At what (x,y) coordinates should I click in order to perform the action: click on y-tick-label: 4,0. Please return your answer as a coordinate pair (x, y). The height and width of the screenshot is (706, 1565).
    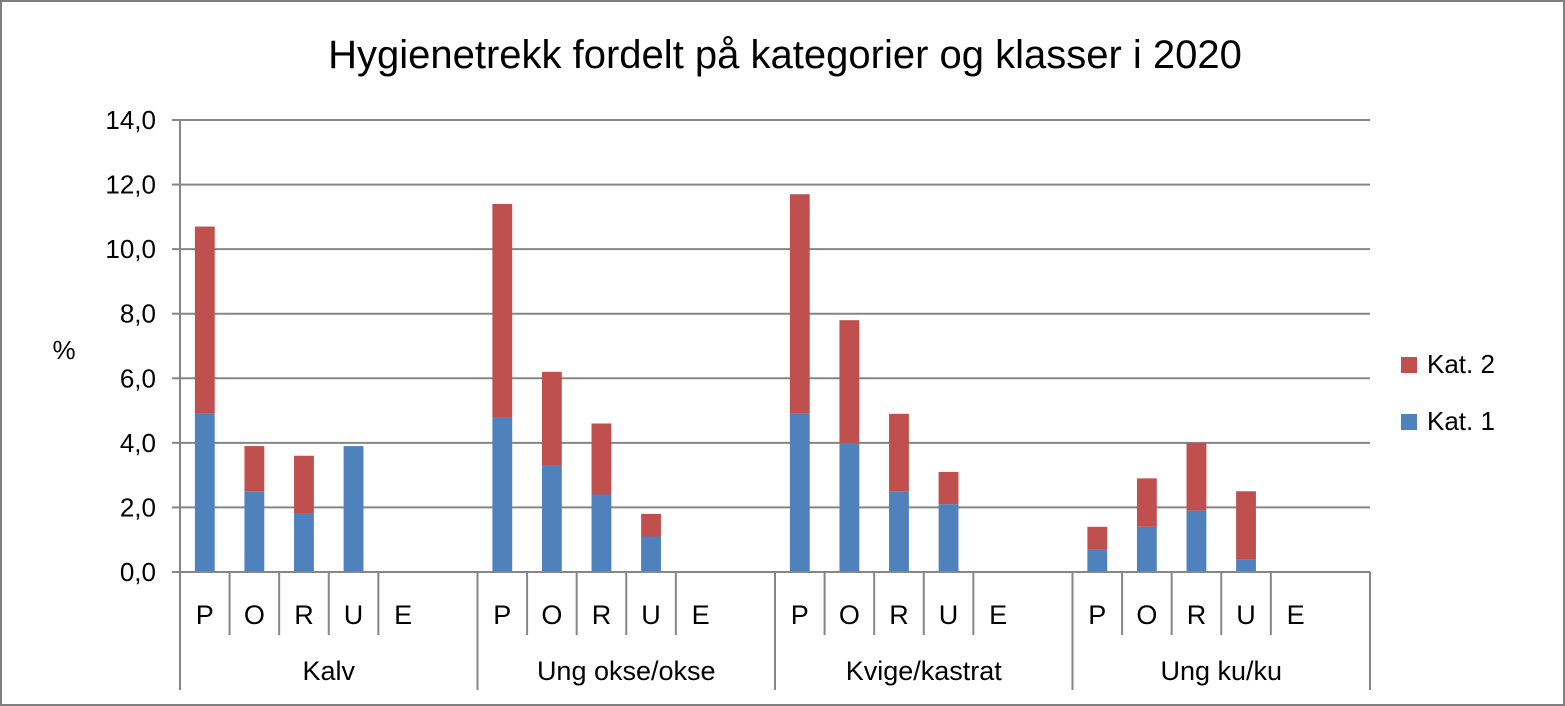
    Looking at the image, I should click on (138, 443).